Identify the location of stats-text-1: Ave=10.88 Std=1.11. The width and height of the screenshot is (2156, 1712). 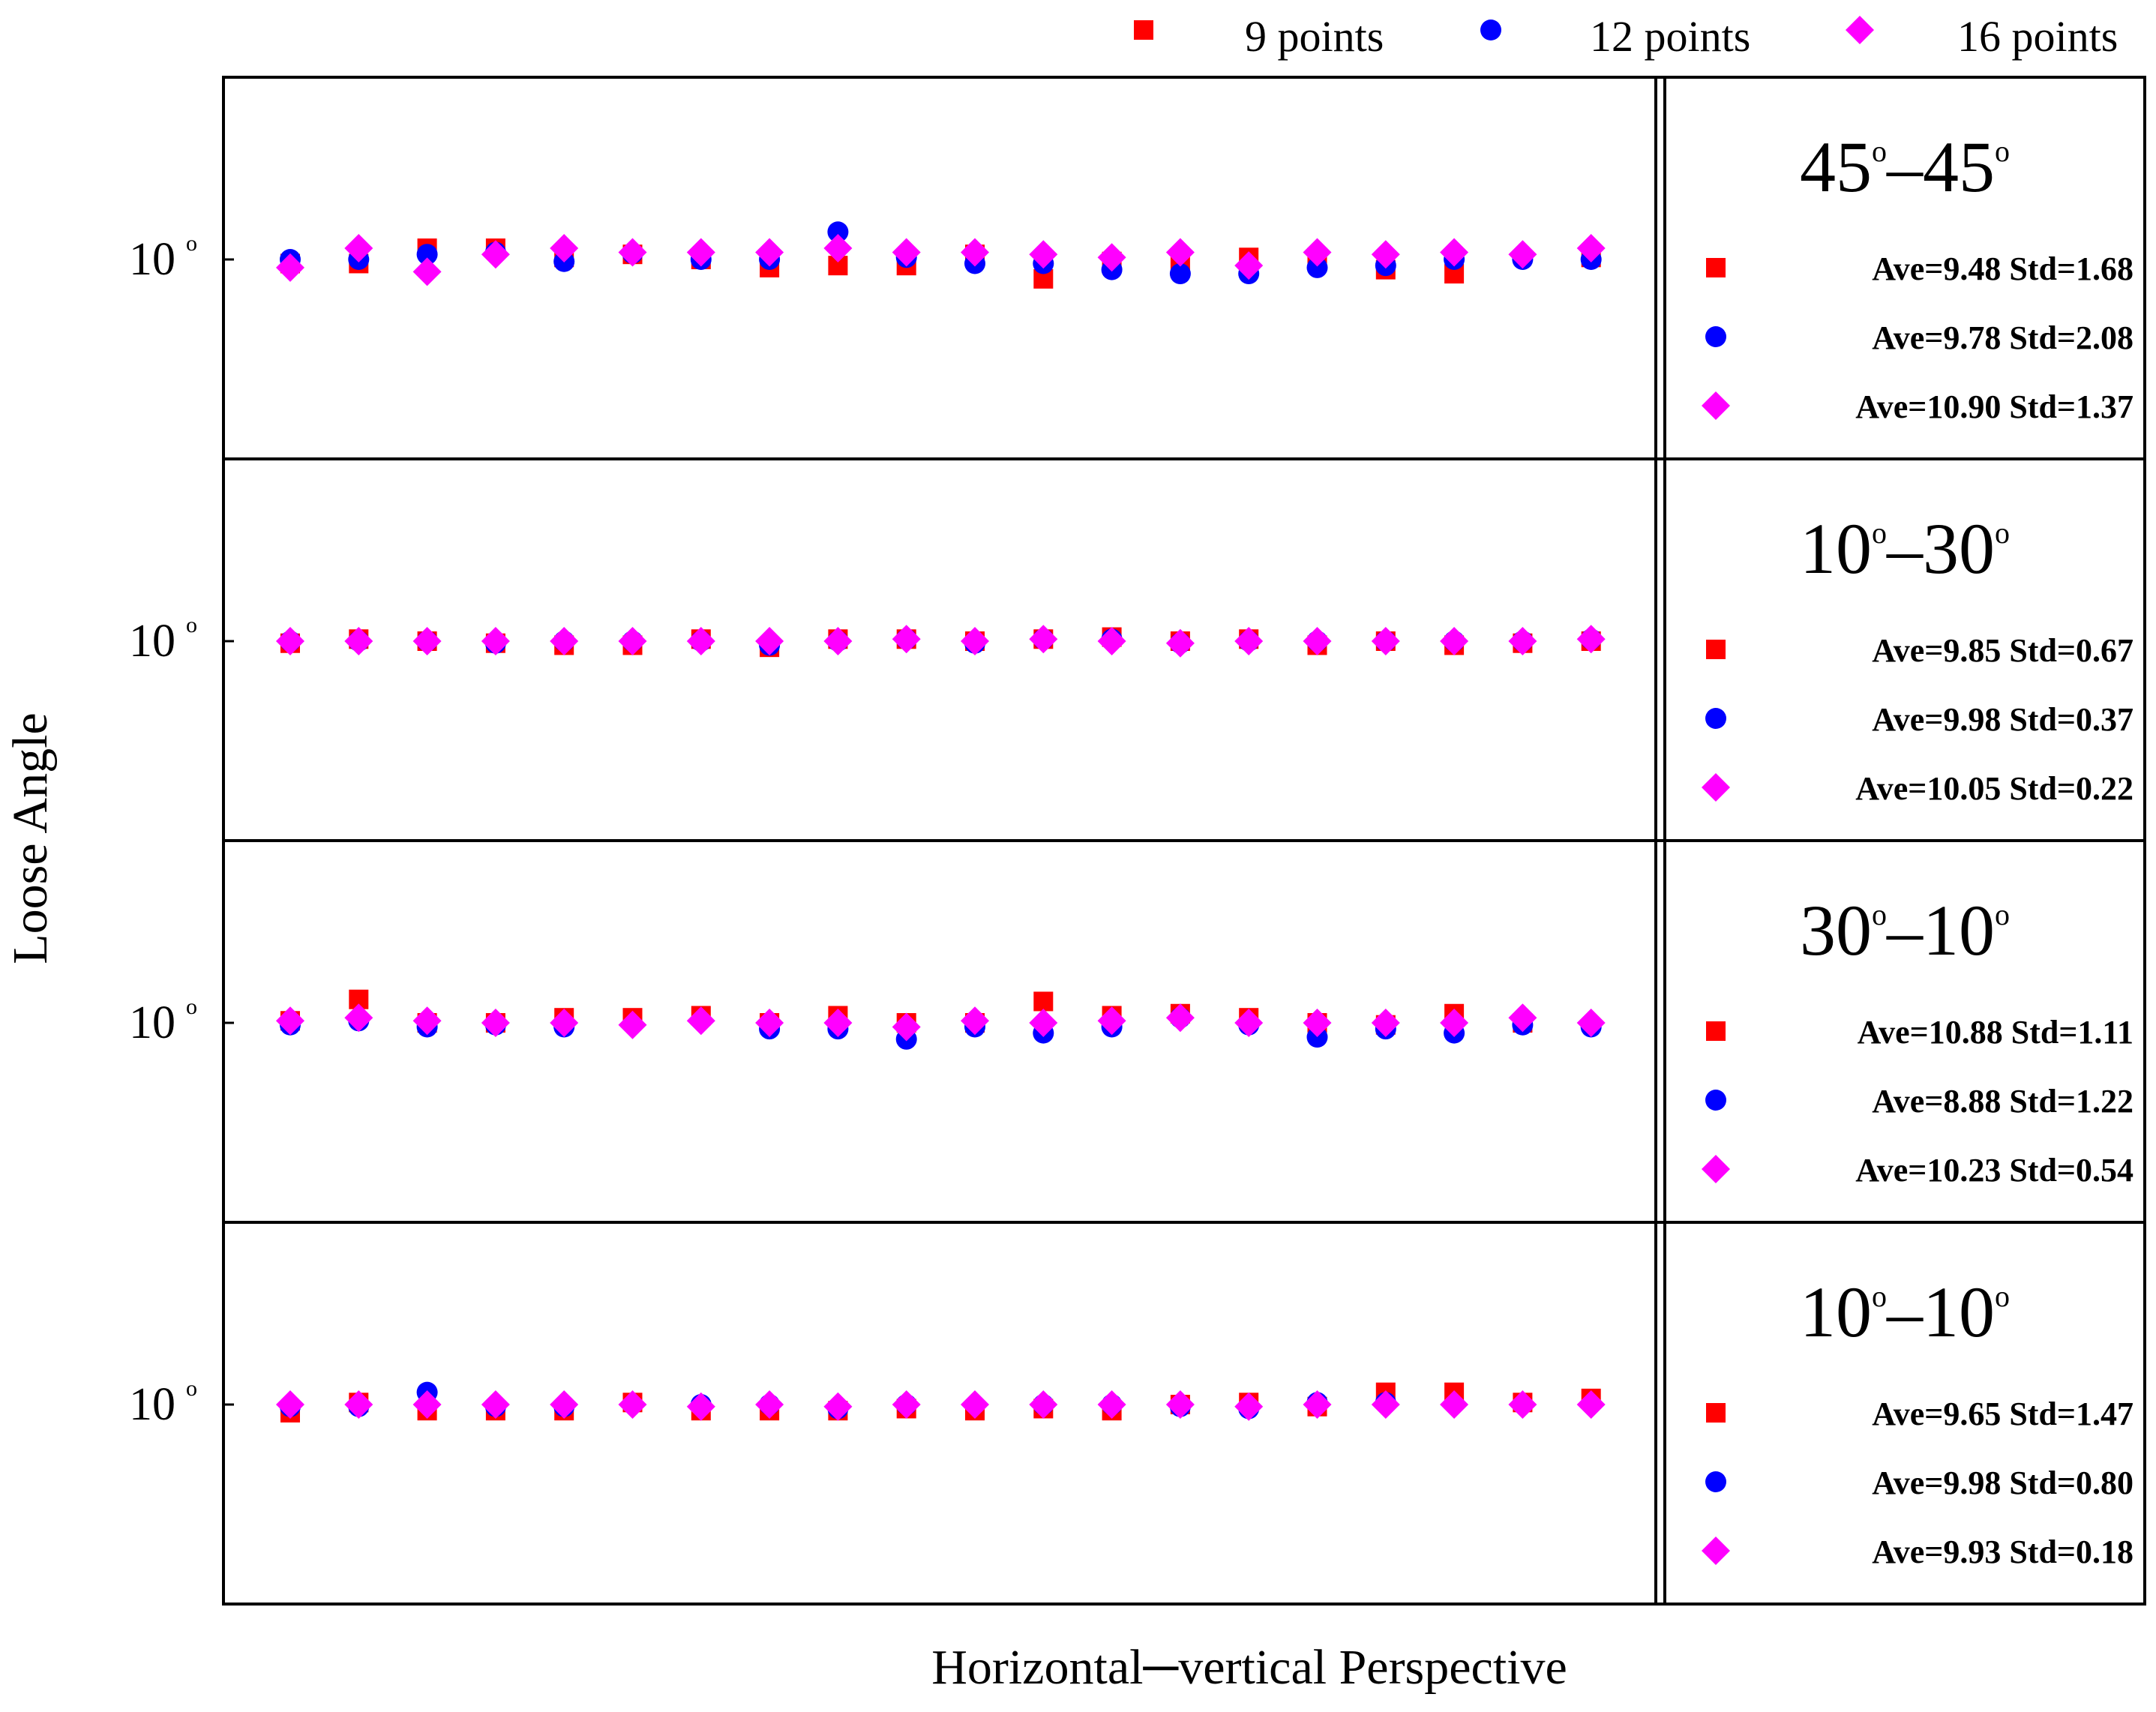
(1996, 1032).